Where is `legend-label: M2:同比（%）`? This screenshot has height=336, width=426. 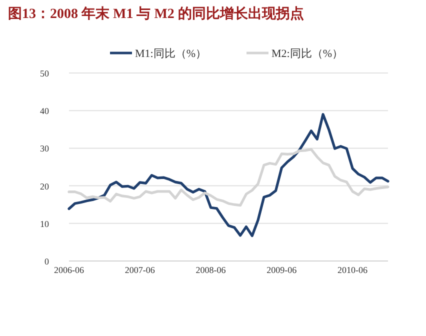
legend-label: M2:同比（%） is located at coordinates (307, 53).